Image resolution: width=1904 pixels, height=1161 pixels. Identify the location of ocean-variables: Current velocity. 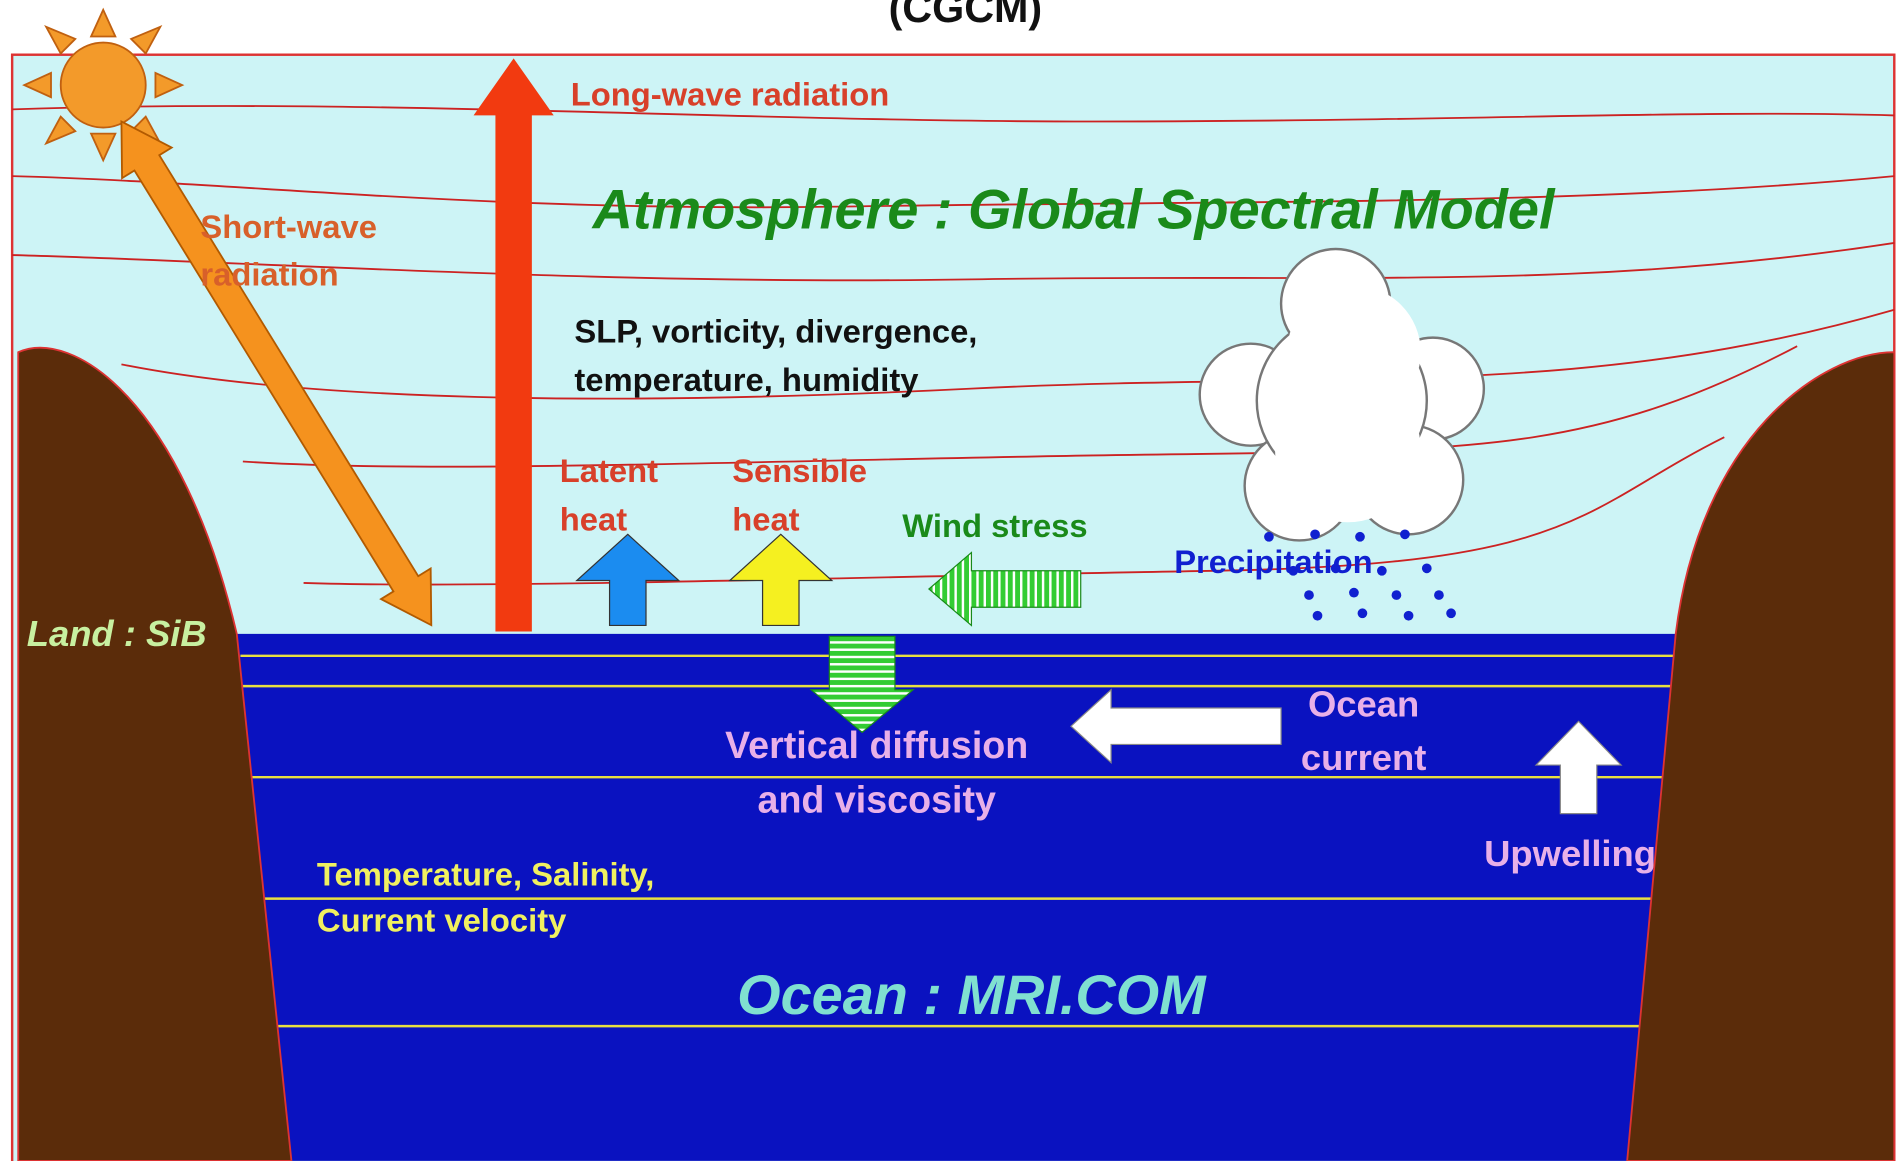
(442, 919).